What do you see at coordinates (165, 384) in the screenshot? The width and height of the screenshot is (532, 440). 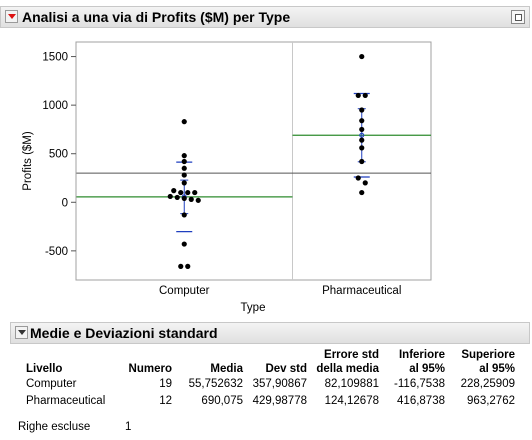 I see `cell-numero: 19` at bounding box center [165, 384].